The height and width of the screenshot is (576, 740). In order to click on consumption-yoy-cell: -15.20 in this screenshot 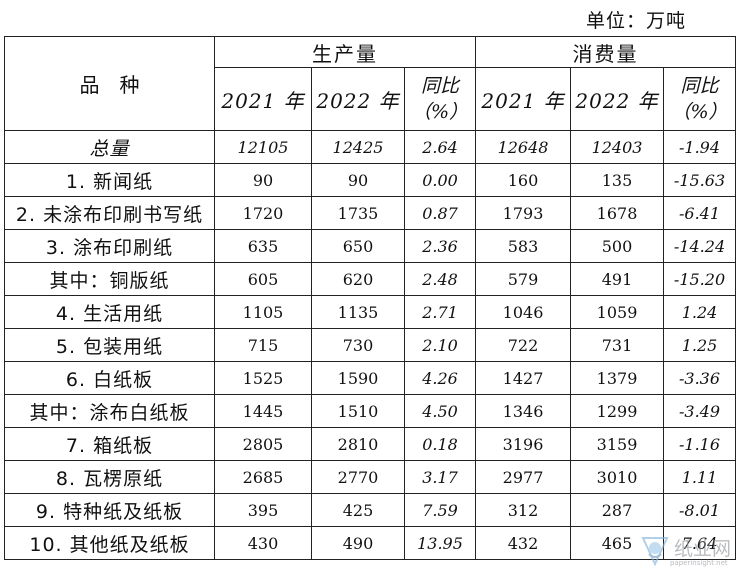, I will do `click(700, 279)`.